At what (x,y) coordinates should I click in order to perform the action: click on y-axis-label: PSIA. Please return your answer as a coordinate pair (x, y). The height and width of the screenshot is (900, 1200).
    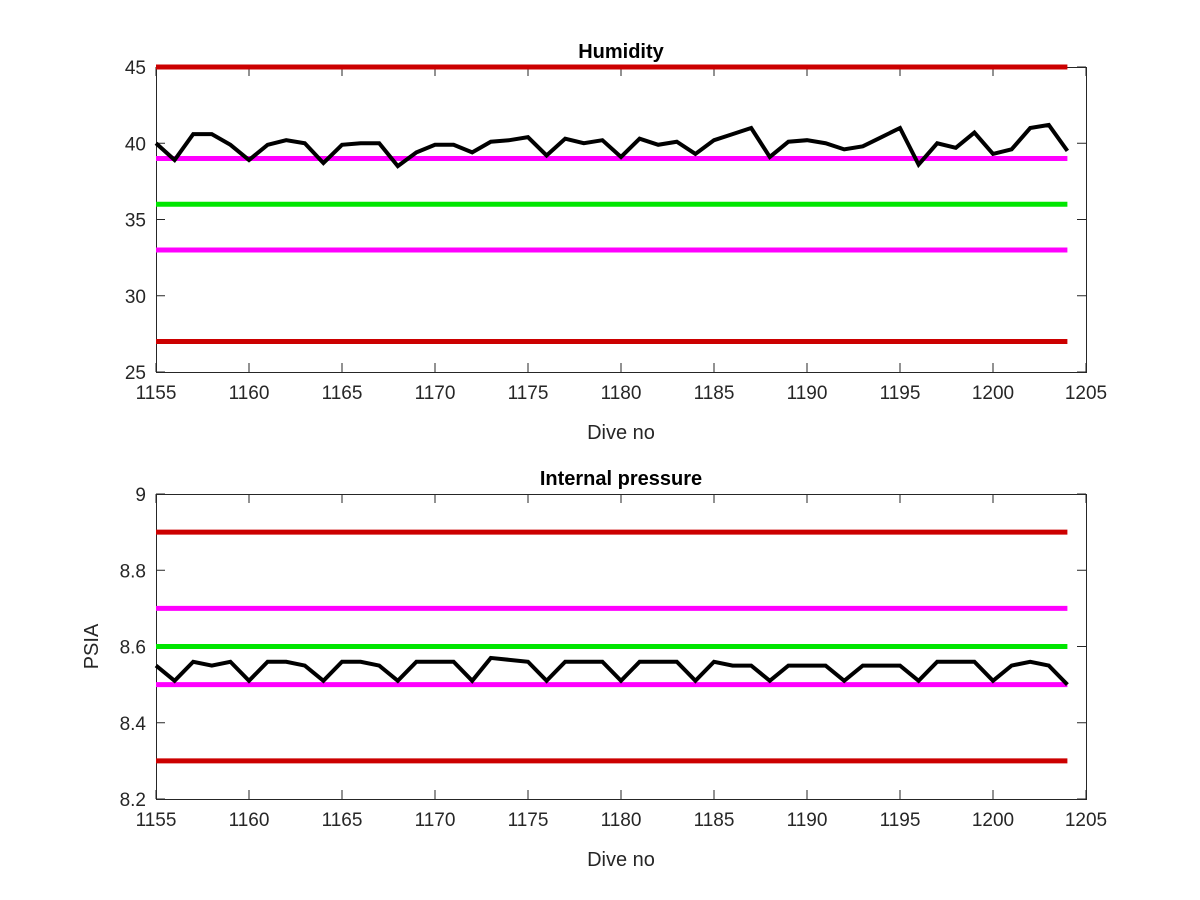
    Looking at the image, I should click on (92, 646).